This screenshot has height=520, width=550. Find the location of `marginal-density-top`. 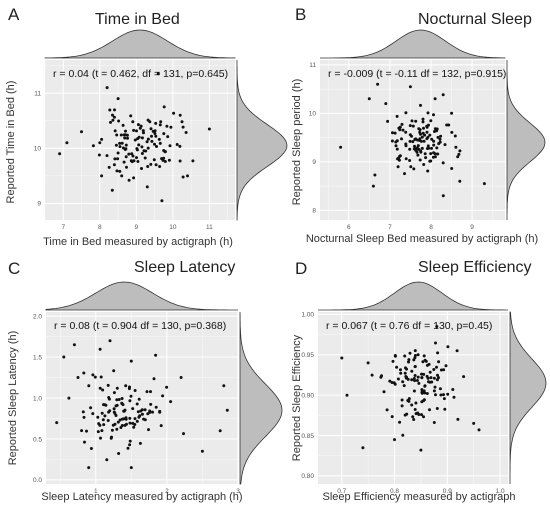

marginal-density-top is located at coordinates (140, 44).